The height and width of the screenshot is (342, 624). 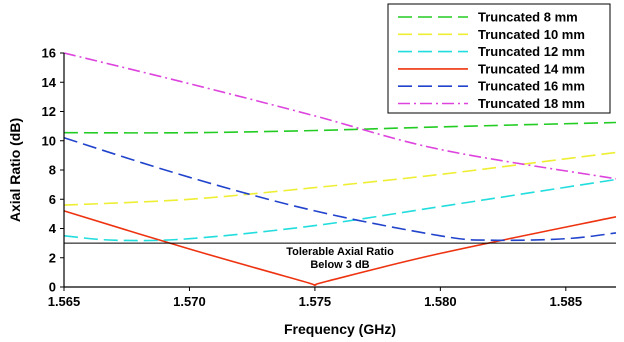 I want to click on y-tick-label: 6, so click(x=52, y=199).